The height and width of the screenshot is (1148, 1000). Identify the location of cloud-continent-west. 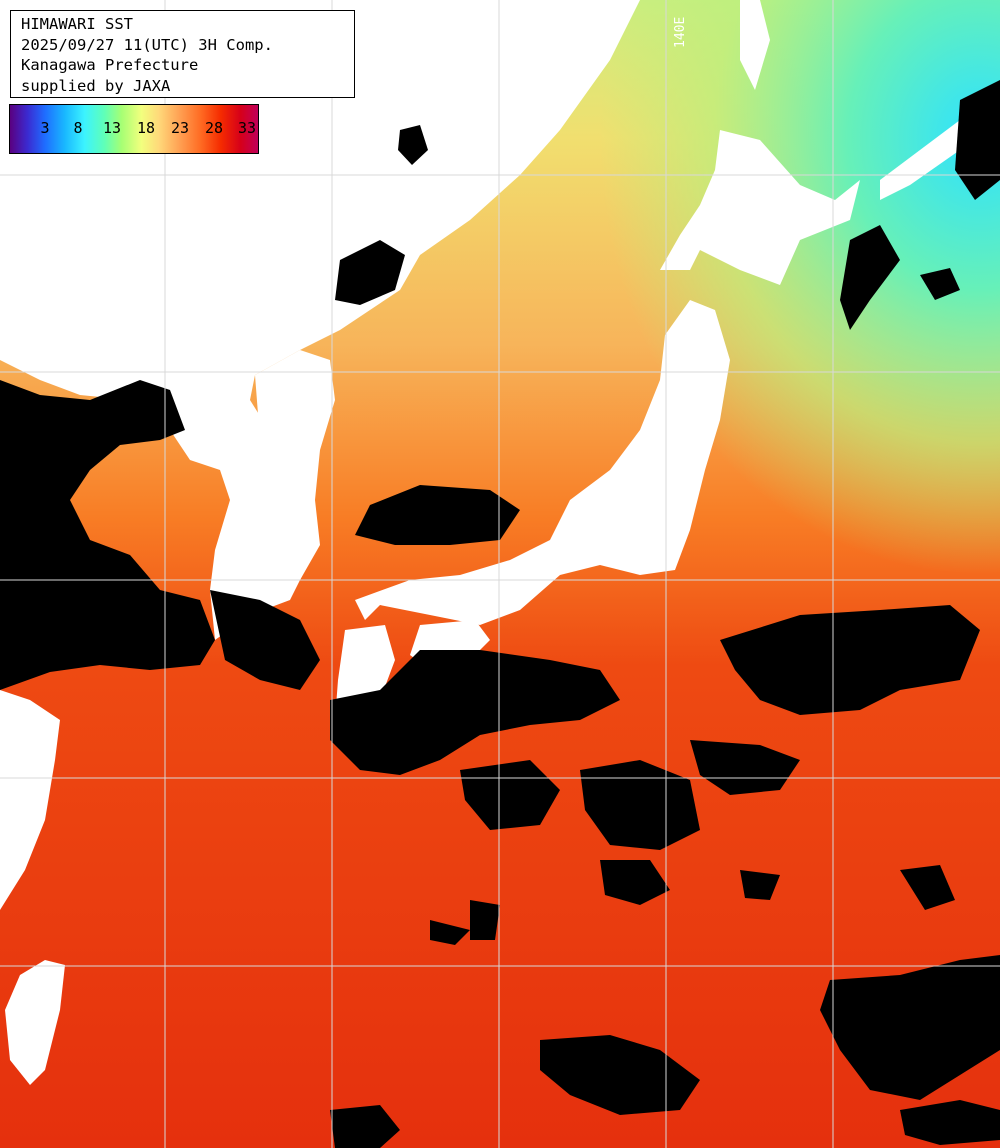
(107, 535).